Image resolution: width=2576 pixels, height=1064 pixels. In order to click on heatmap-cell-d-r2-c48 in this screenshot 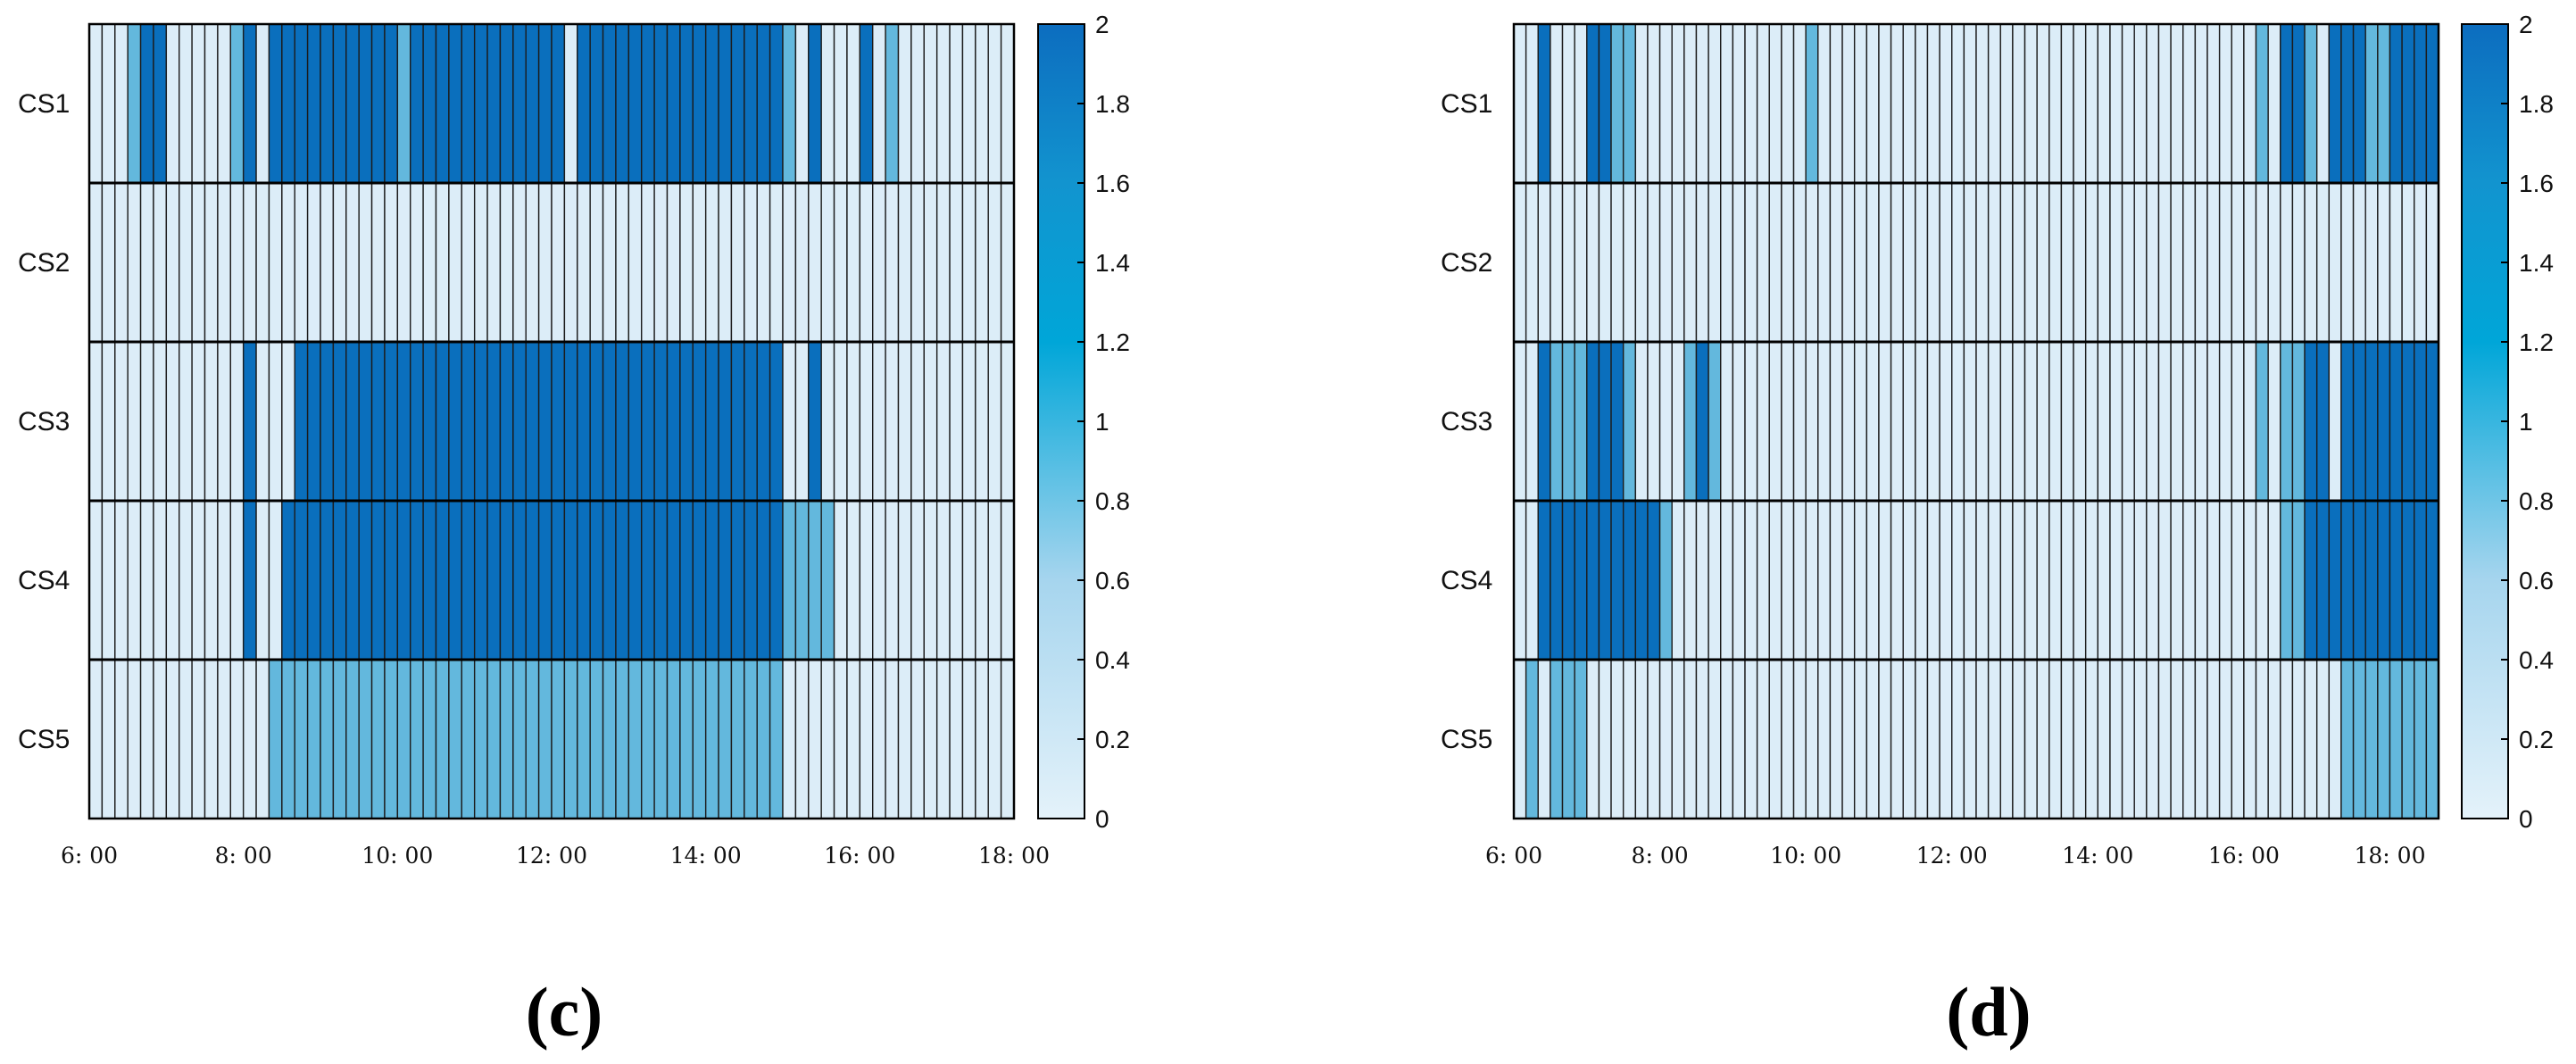, I will do `click(2104, 421)`.